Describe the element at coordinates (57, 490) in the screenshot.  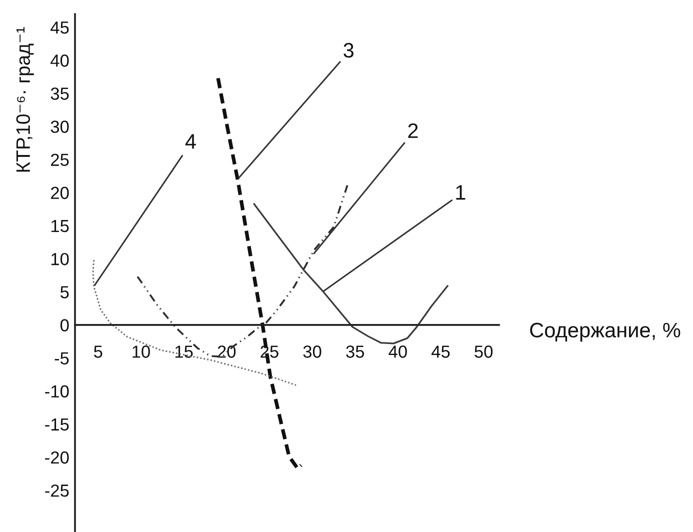
I see `y-tick-label: -25` at that location.